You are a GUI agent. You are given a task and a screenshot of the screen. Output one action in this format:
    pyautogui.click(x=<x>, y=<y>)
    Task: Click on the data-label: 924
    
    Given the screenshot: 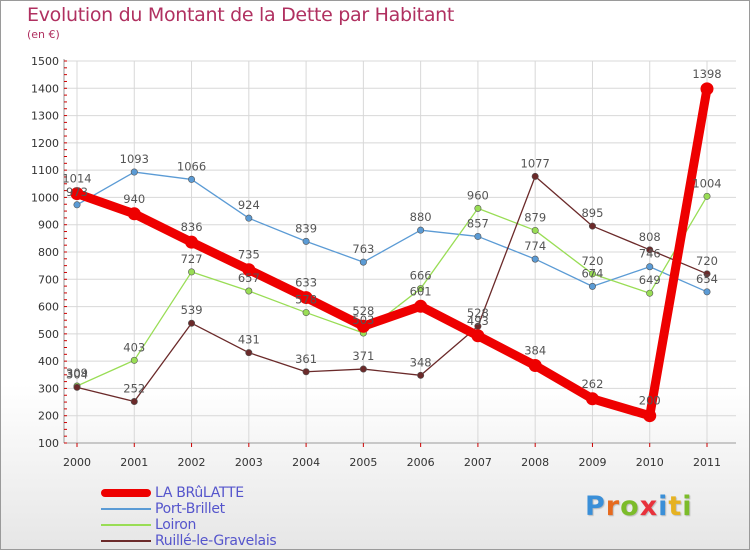 What is the action you would take?
    pyautogui.click(x=249, y=205)
    